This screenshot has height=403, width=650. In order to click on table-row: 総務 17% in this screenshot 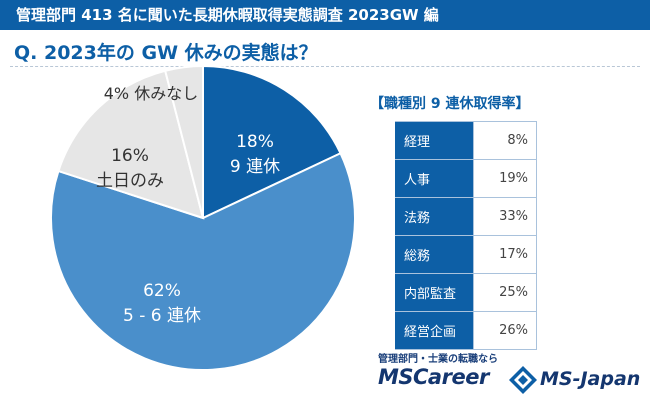, I will do `click(466, 254)`.